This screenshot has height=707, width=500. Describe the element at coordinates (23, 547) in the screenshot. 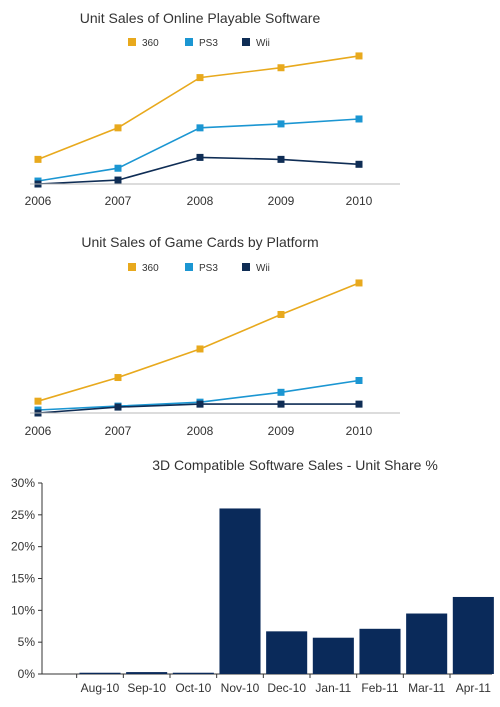

I see `y-tick-label: 20%` at that location.